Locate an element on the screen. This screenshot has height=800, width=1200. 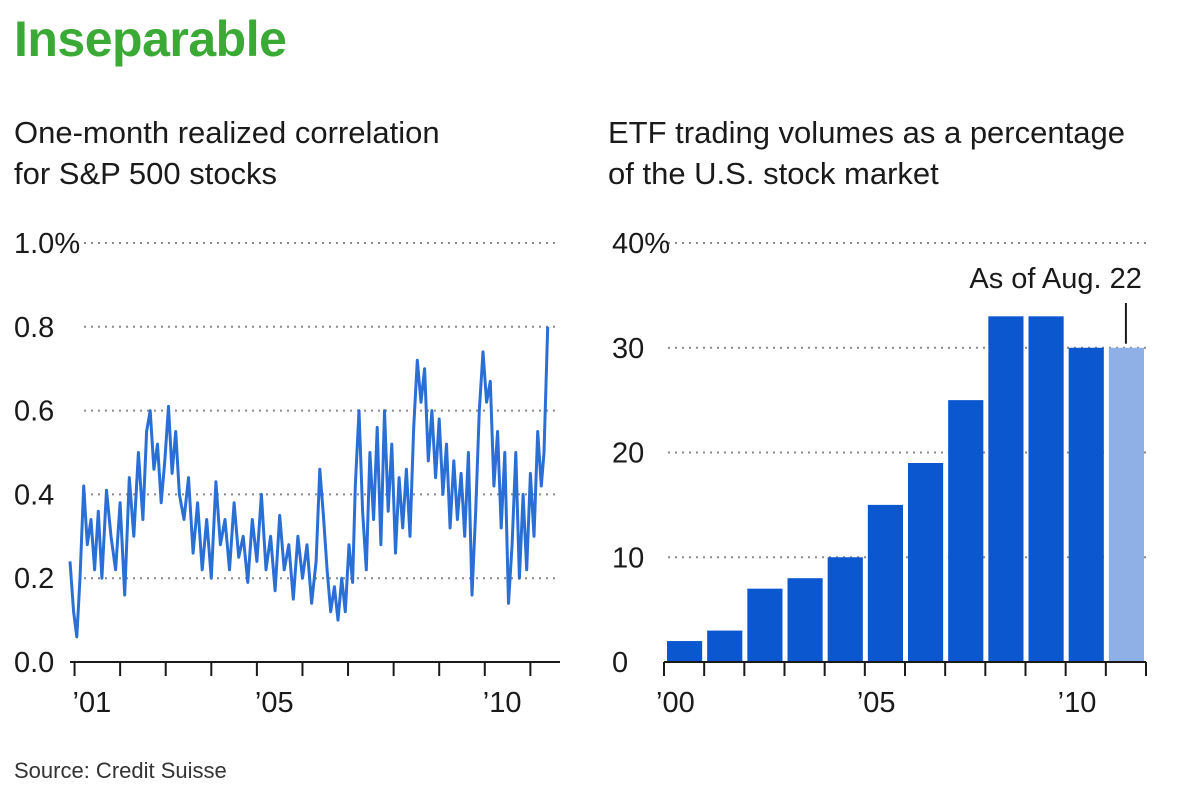
y-tick-label: 0.0 is located at coordinates (34, 663).